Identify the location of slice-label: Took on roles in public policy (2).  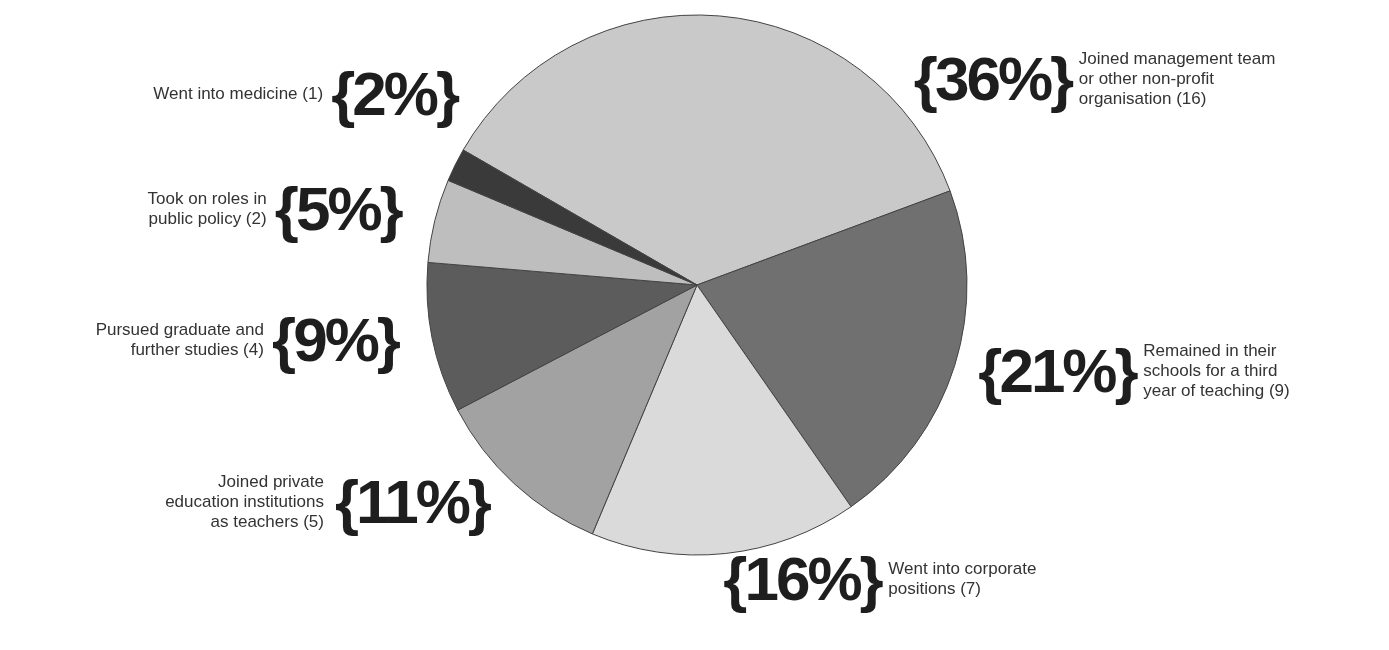
(207, 209).